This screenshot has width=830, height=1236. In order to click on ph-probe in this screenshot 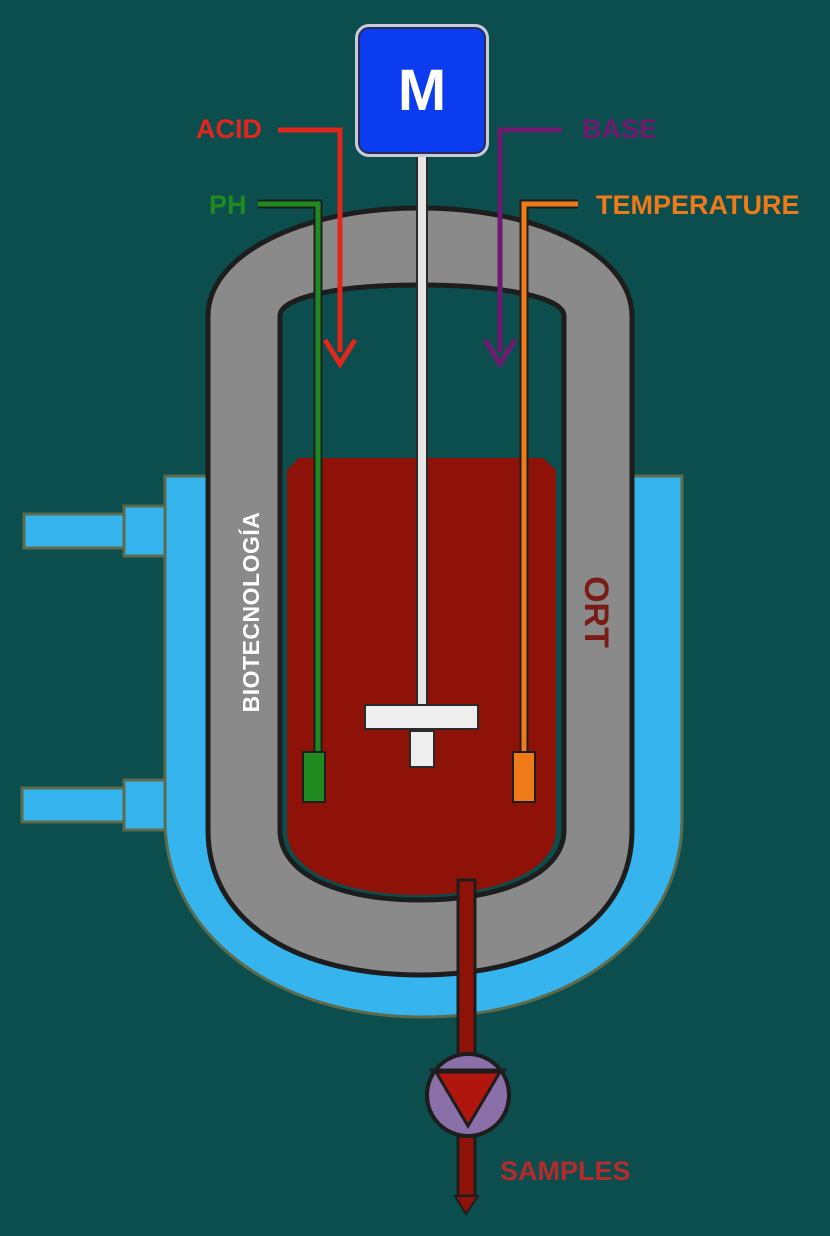, I will do `click(292, 501)`.